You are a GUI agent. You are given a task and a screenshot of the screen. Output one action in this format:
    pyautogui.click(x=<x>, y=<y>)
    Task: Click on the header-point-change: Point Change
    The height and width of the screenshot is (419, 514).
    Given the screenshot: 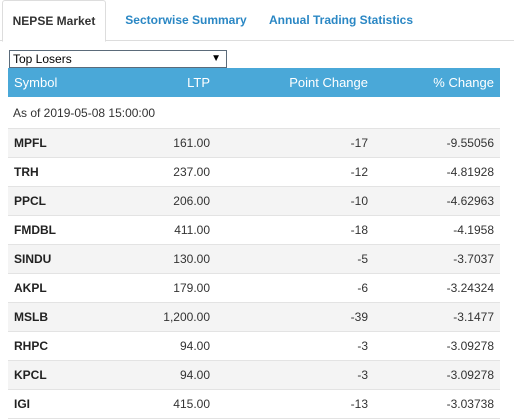 What is the action you would take?
    pyautogui.click(x=328, y=82)
    